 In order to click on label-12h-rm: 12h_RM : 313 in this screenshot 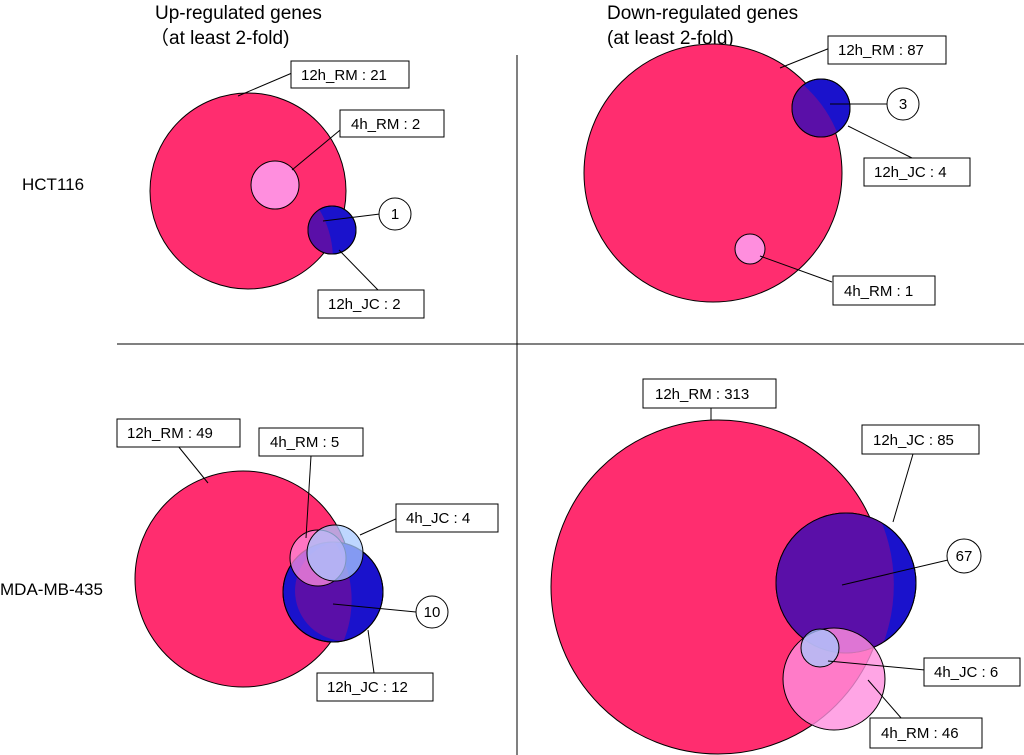, I will do `click(702, 394)`.